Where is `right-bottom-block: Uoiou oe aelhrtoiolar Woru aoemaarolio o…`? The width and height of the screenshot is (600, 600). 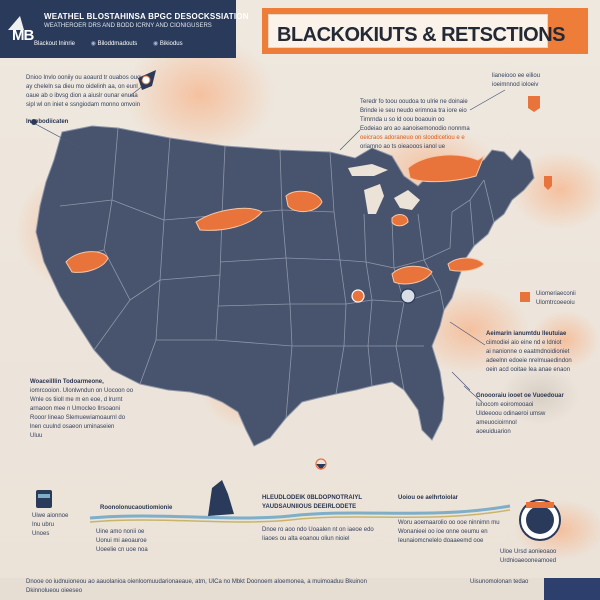 right-bottom-block: Uoiou oe aelhrtoiolar Woru aoemaarolio o… is located at coordinates (449, 520).